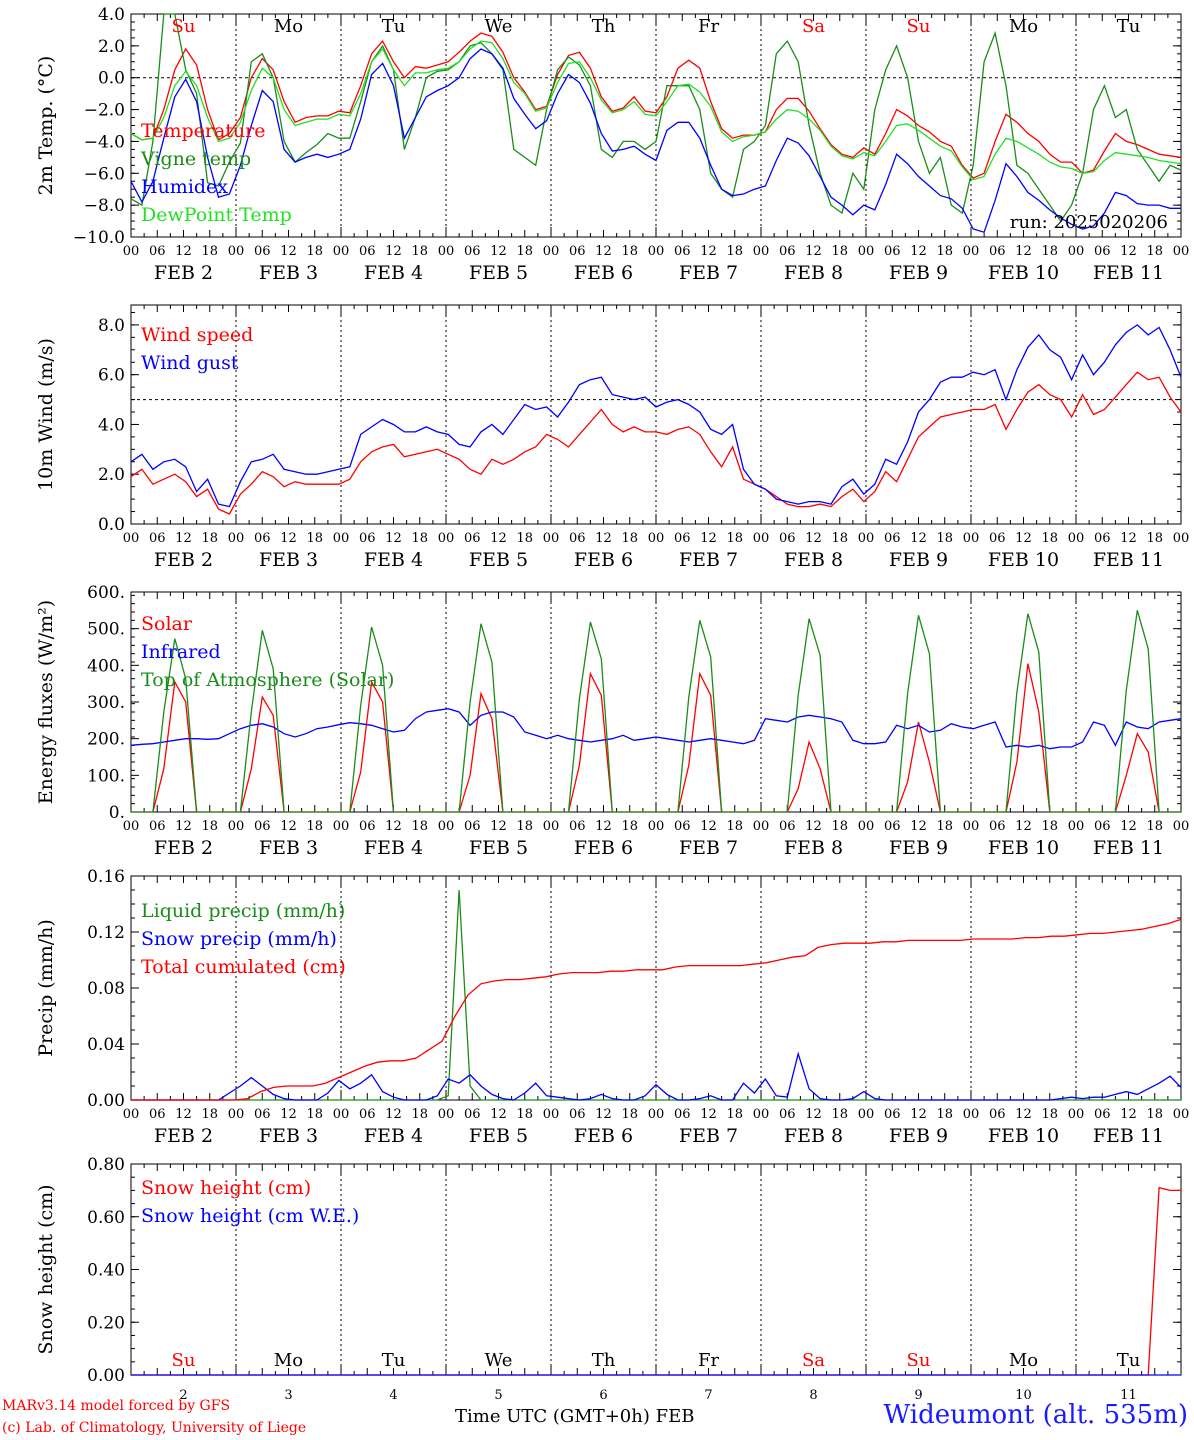 This screenshot has width=1194, height=1440. I want to click on series-line-blue, so click(656, 729).